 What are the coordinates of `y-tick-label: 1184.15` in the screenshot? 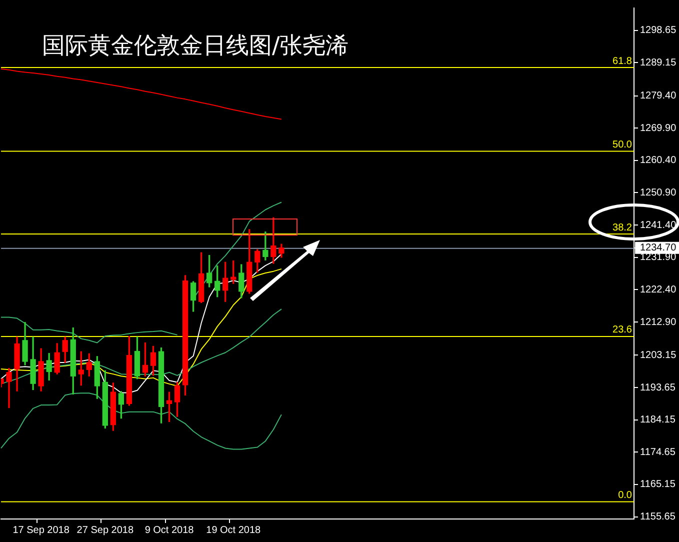 It's located at (658, 420).